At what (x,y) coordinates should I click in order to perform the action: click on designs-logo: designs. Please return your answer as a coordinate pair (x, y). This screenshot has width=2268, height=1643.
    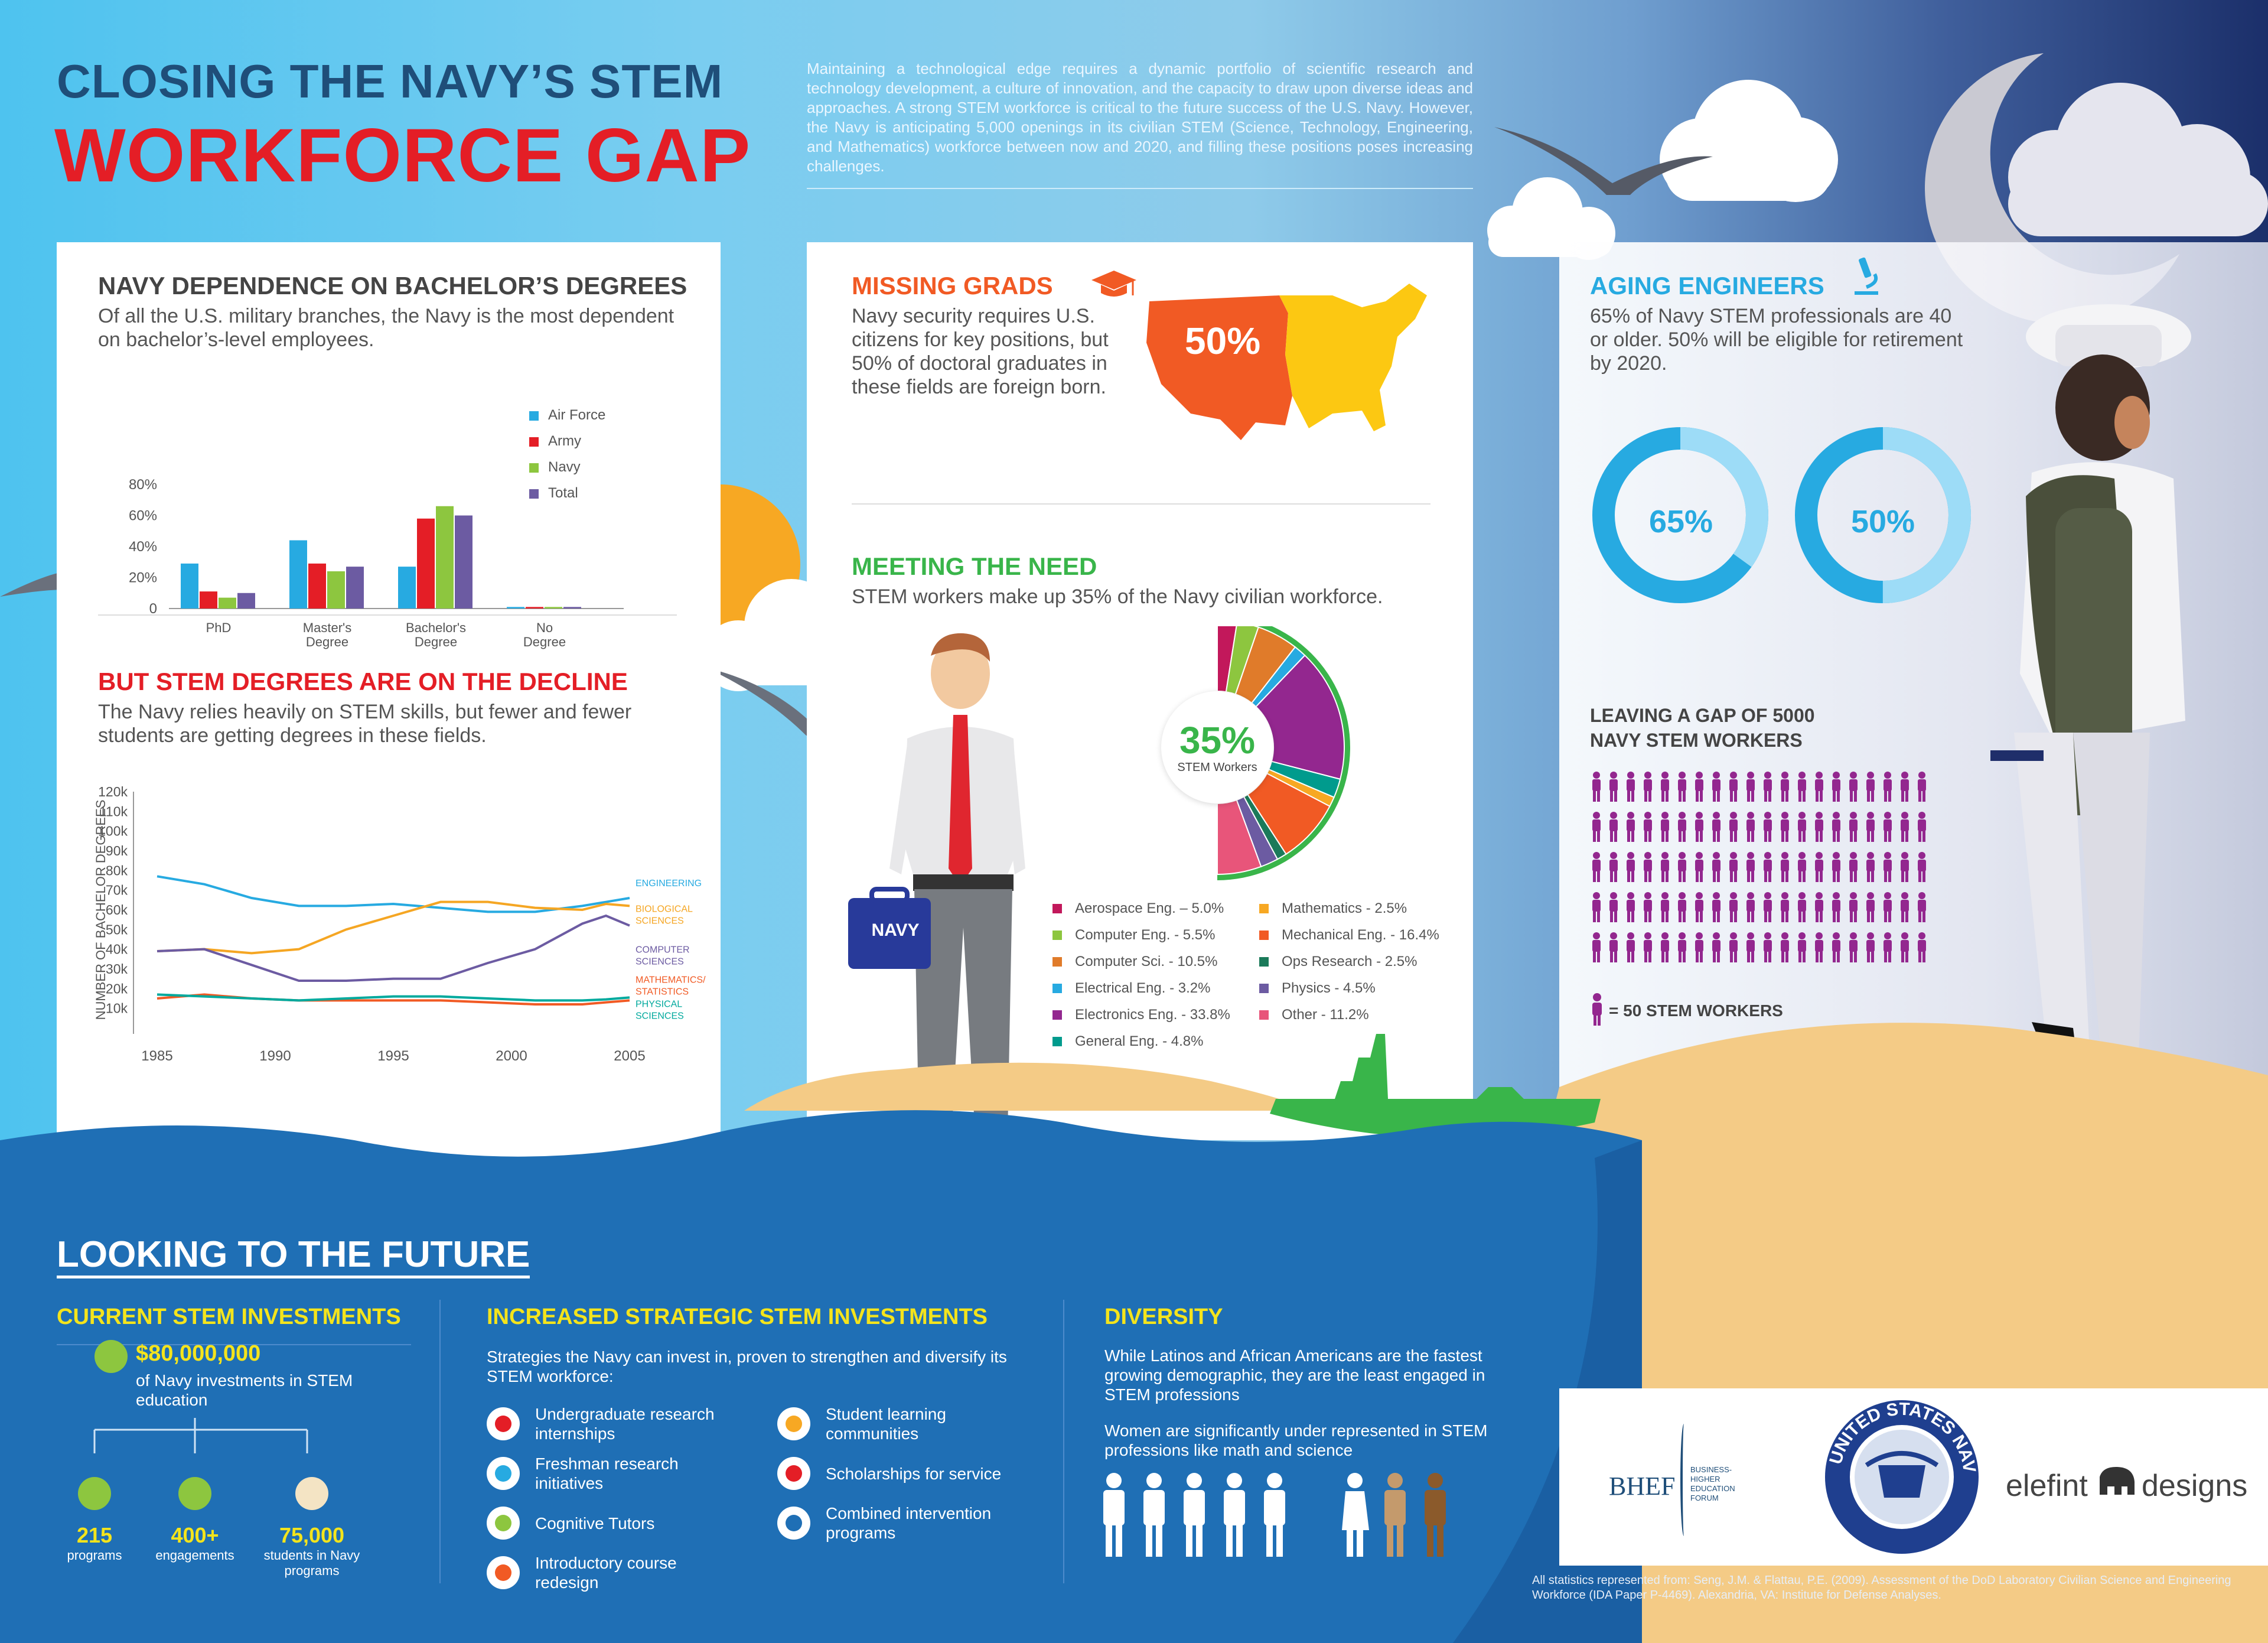
    Looking at the image, I should click on (2195, 1486).